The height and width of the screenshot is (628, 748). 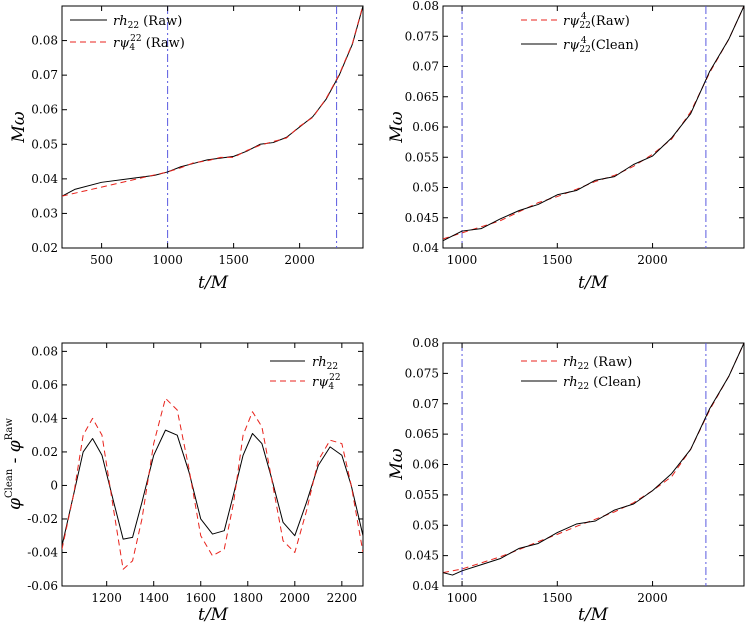 What do you see at coordinates (149, 43) in the screenshot?
I see `legend-label-rpsi4-22-raw: rψ422 (Raw)` at bounding box center [149, 43].